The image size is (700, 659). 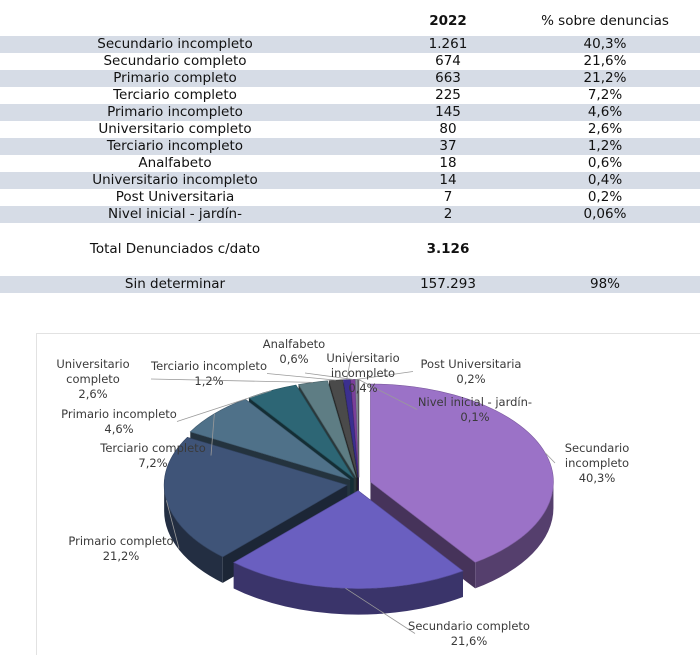 I want to click on data-label: Universitario completo 2,6%, so click(x=92, y=379).